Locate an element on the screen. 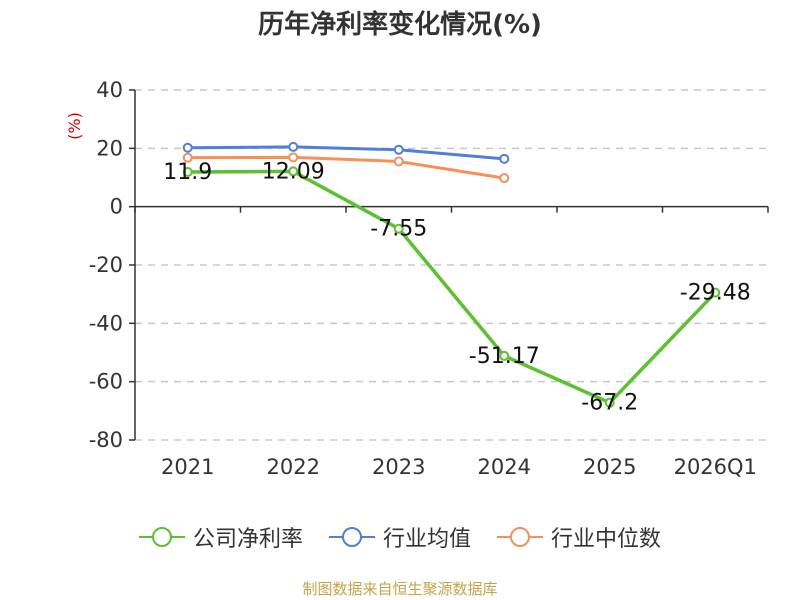 This screenshot has height=600, width=800. x-tick-label: 2023 is located at coordinates (398, 467).